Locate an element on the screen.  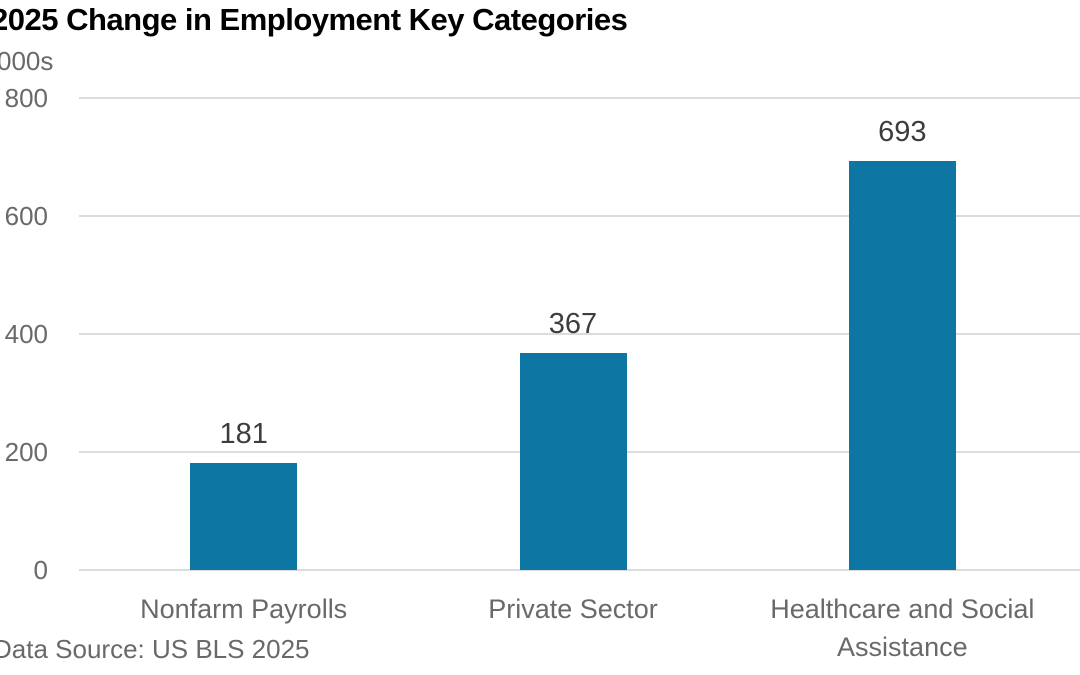
data-source-note: Data Source: US BLS 2025 is located at coordinates (155, 649).